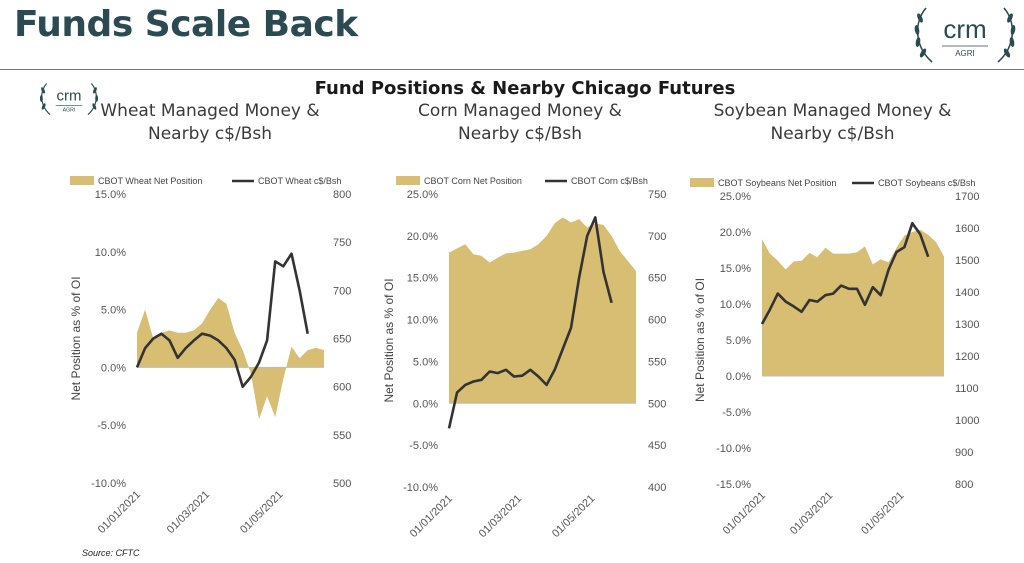 Image resolution: width=1024 pixels, height=563 pixels. I want to click on corn-right-tick-label: 750, so click(657, 195).